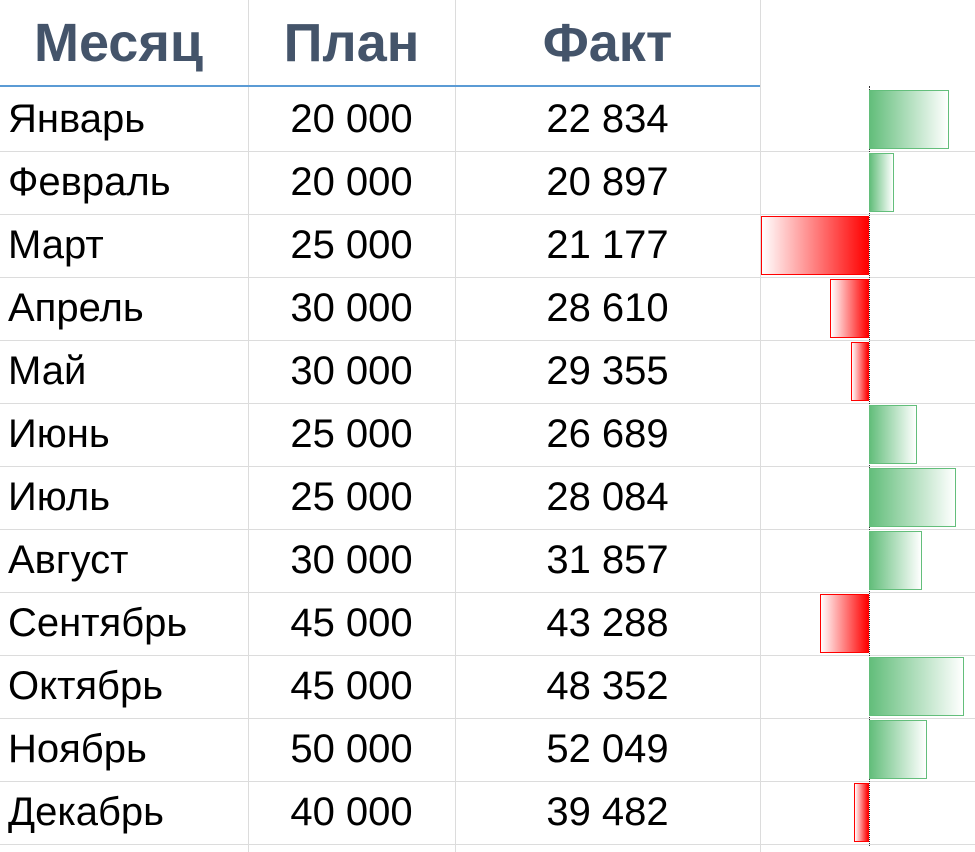 This screenshot has width=975, height=852. What do you see at coordinates (56, 245) in the screenshot?
I see `cell-month: Март` at bounding box center [56, 245].